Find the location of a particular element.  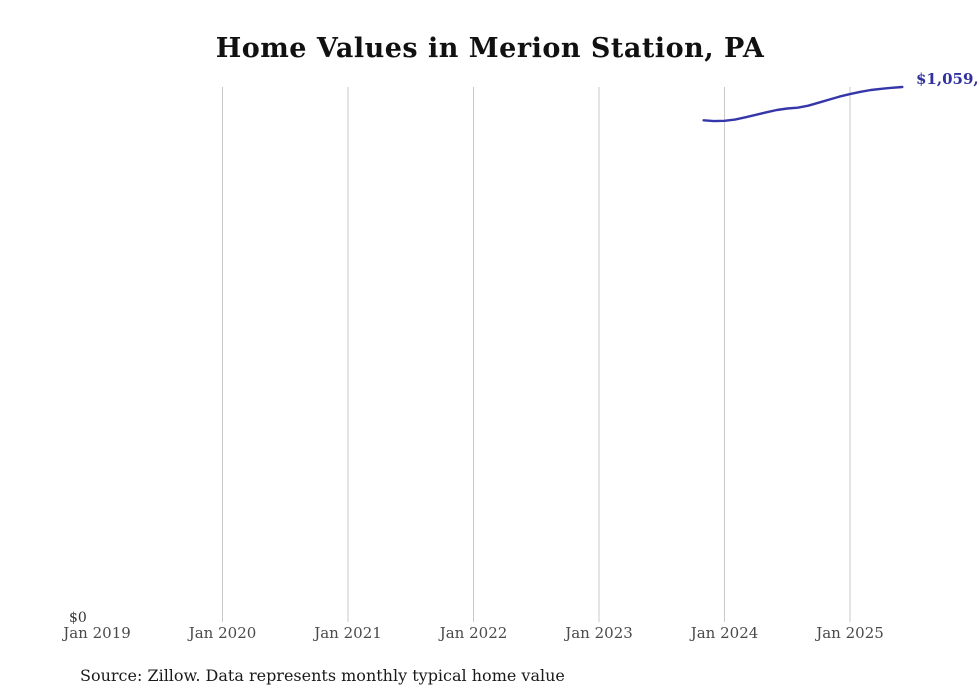

y-axis-zero-label: $0 is located at coordinates (78, 618).